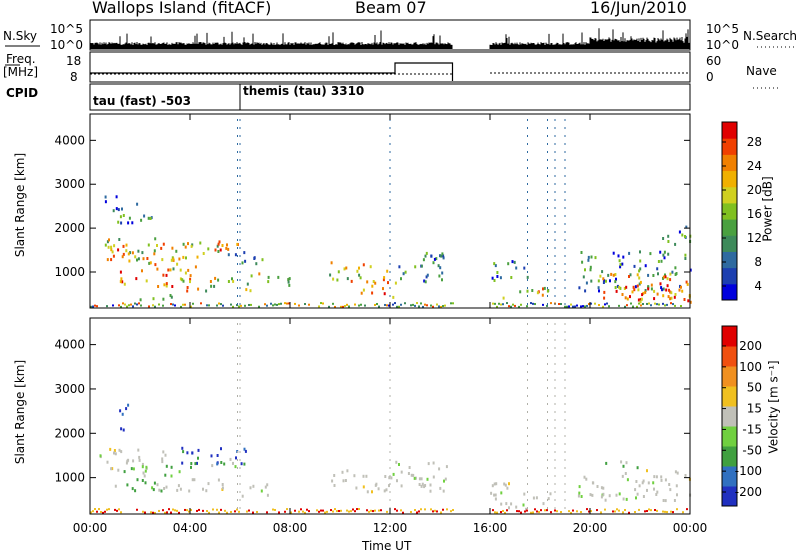 This screenshot has width=800, height=554. I want to click on nsky-series, so click(390, 38).